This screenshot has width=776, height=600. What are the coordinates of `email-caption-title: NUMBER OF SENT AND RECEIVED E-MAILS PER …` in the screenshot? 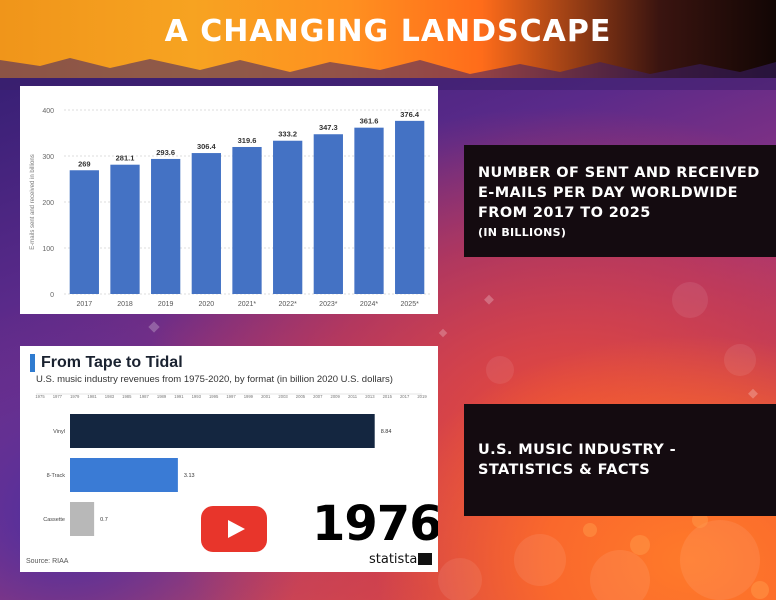 It's located at (619, 193).